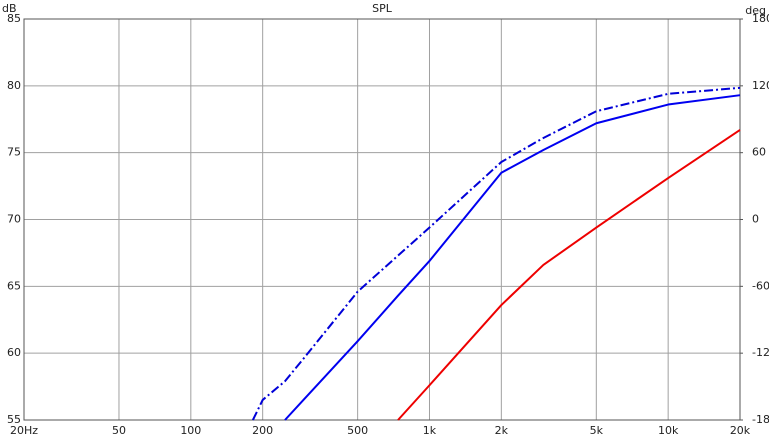 The height and width of the screenshot is (445, 769). What do you see at coordinates (14, 152) in the screenshot?
I see `y-tick-label: 75` at bounding box center [14, 152].